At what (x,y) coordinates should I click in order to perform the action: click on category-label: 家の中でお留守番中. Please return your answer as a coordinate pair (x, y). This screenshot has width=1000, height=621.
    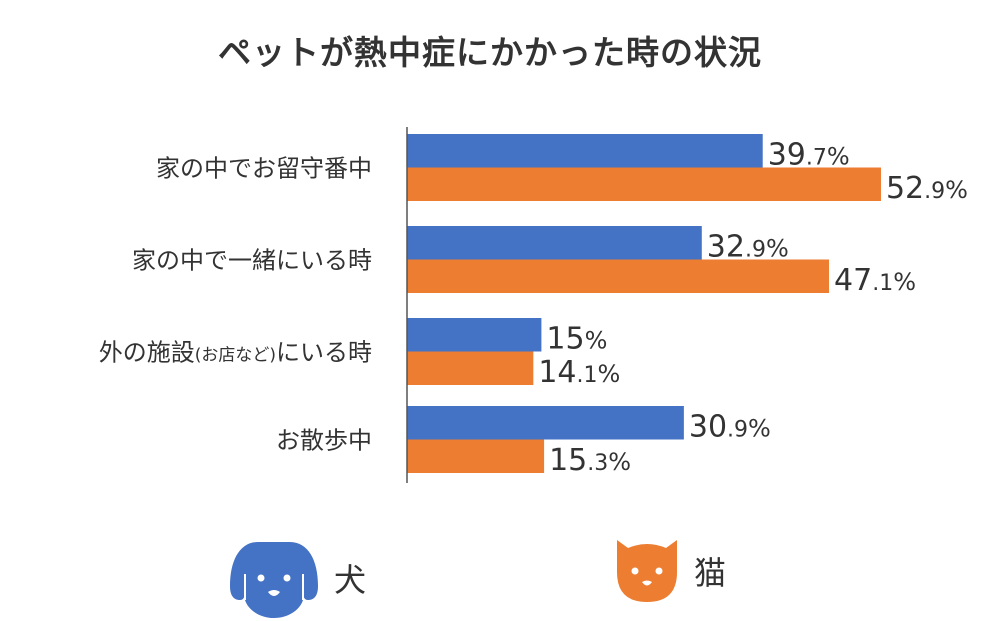
    Looking at the image, I should click on (264, 169).